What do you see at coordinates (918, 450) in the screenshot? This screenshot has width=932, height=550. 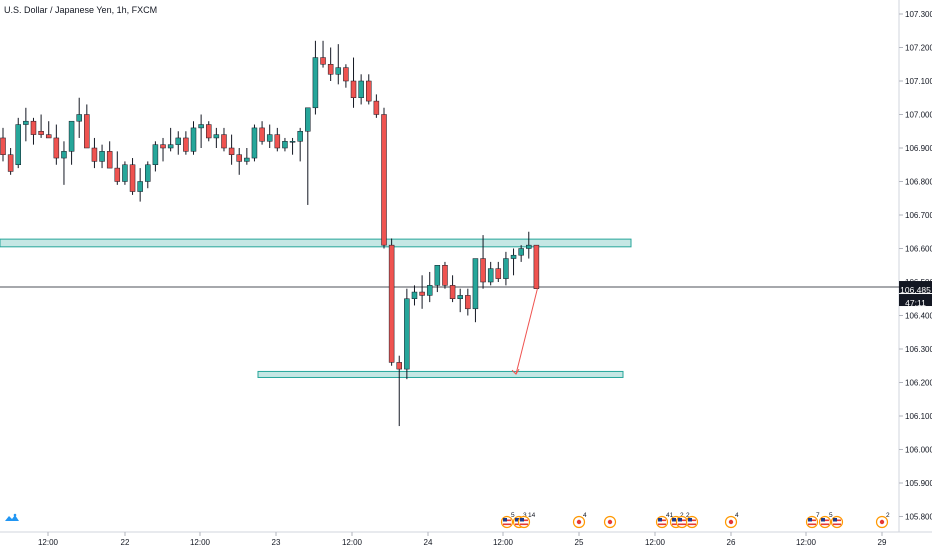 I see `y-tick-label: 106.000` at bounding box center [918, 450].